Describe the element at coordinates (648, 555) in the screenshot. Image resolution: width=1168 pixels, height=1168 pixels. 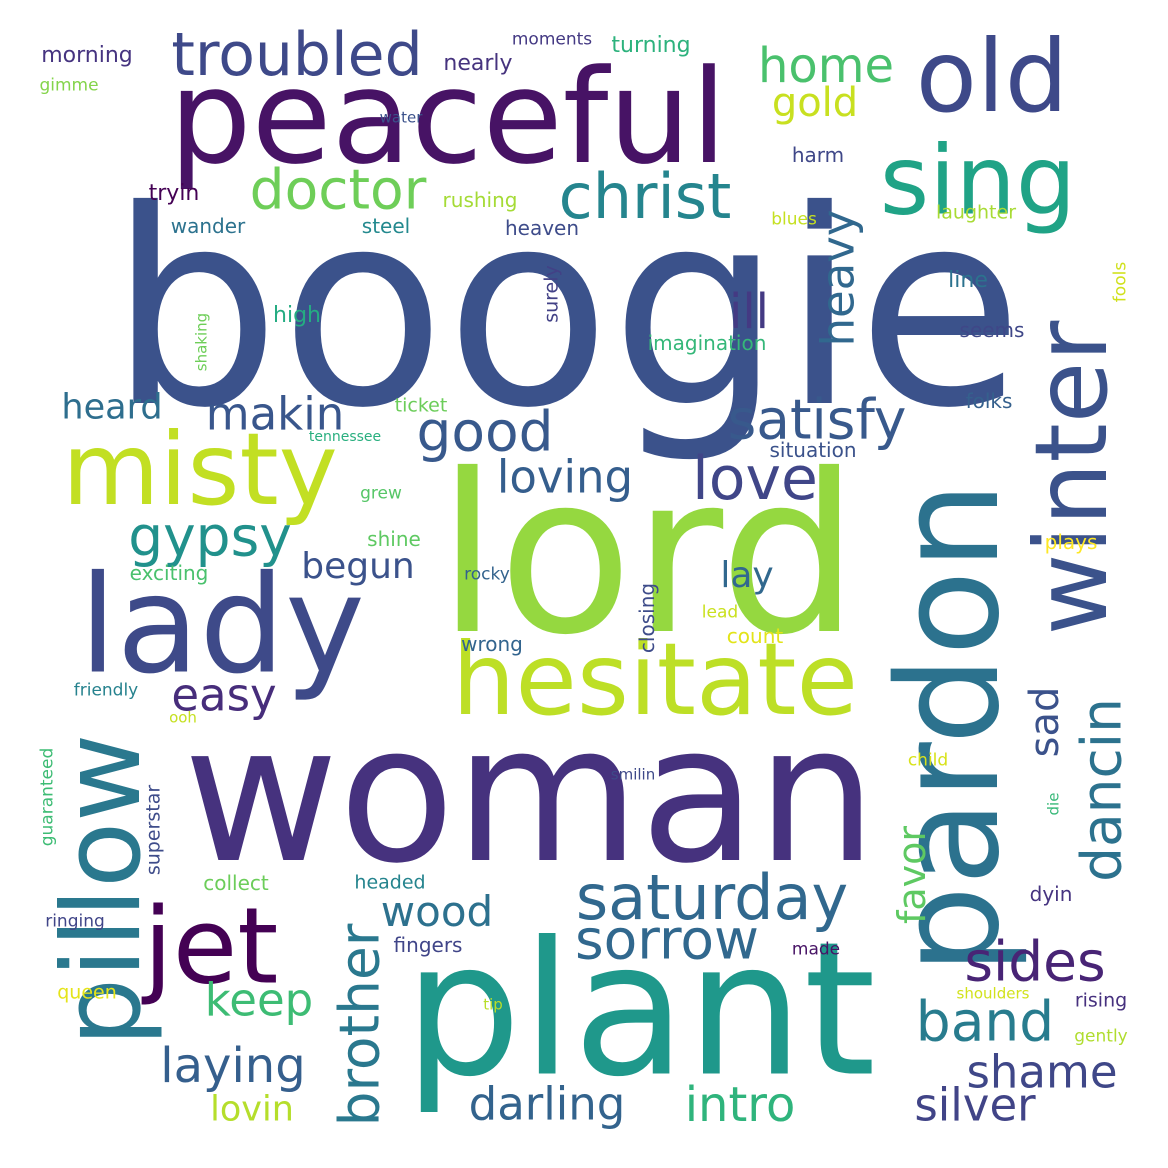
I see `word-lord: lord` at that location.